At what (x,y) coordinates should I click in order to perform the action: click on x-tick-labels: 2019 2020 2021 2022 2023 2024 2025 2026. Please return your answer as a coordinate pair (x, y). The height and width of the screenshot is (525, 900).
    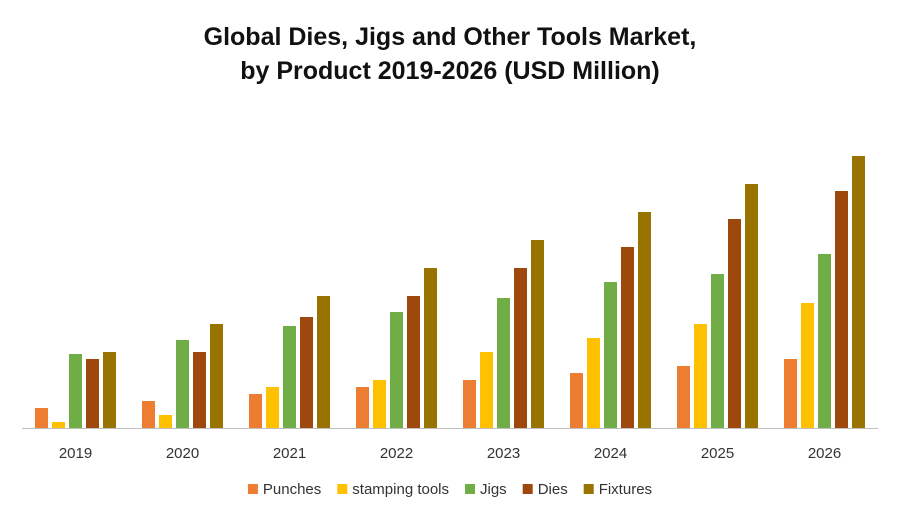
    Looking at the image, I should click on (450, 453).